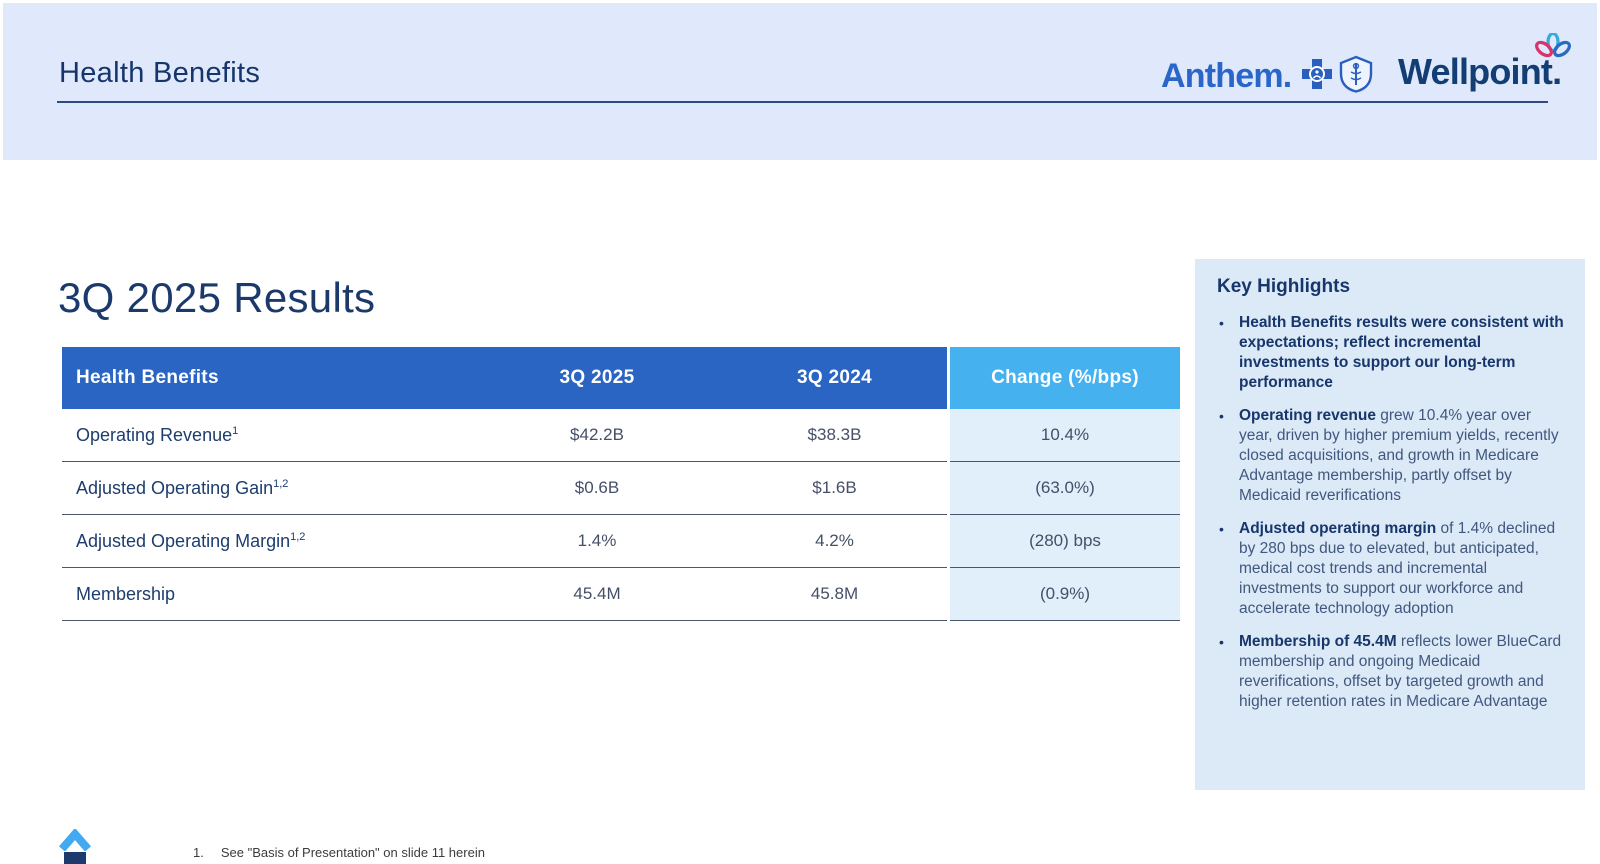  What do you see at coordinates (75, 858) in the screenshot?
I see `logo-bar` at bounding box center [75, 858].